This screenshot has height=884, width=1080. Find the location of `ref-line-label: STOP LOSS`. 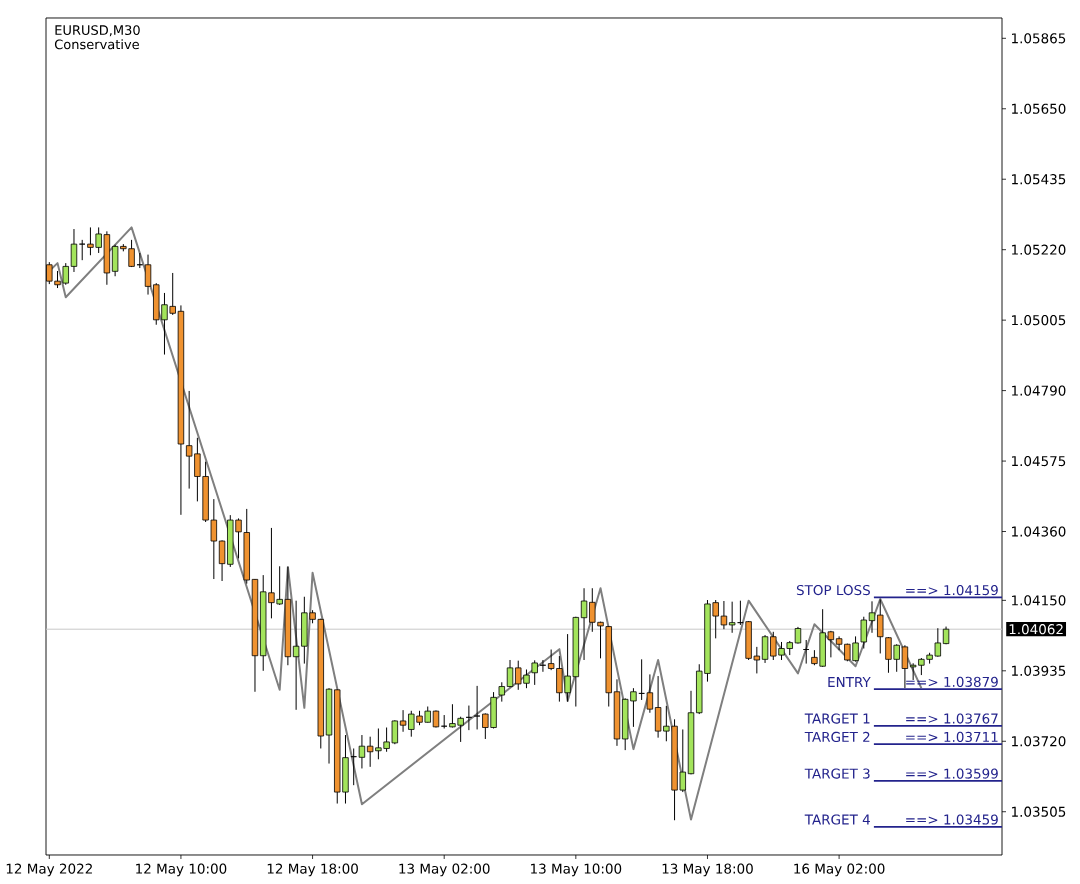

ref-line-label: STOP LOSS is located at coordinates (833, 590).